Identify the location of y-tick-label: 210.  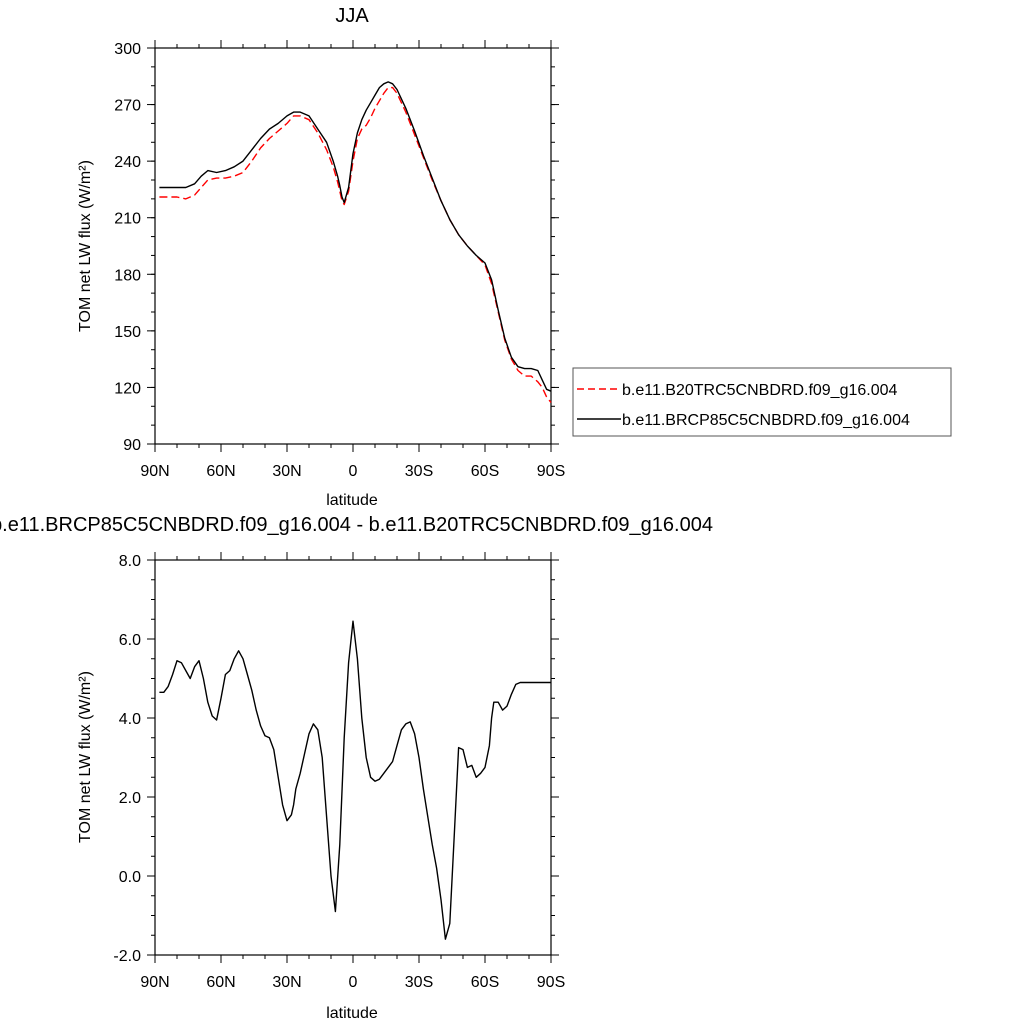
(127, 219).